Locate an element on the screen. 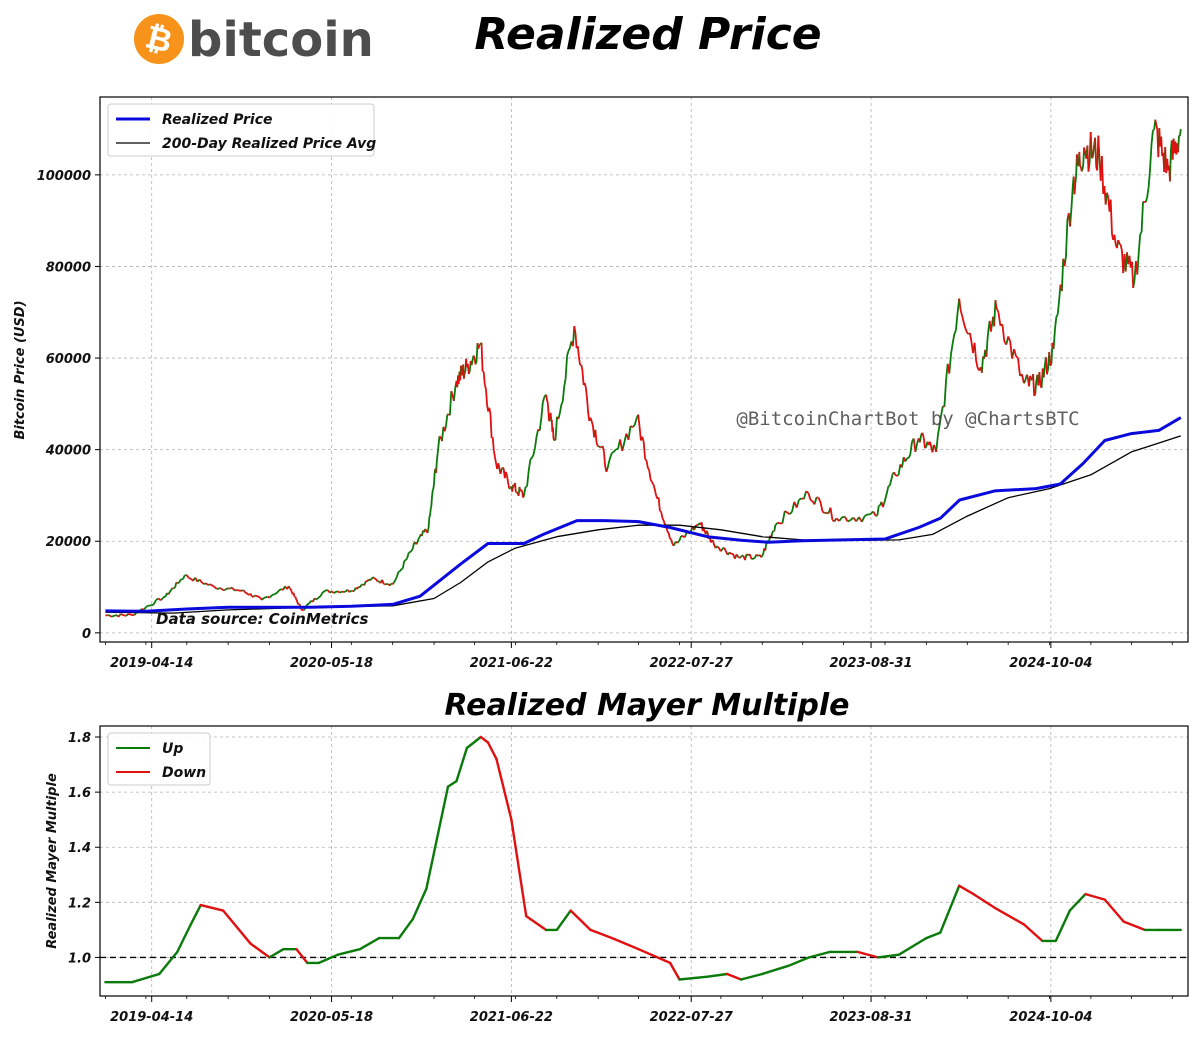 This screenshot has width=1200, height=1041. bottom-y-axis: 1.0 1.2 1.4 1.6 1.8 is located at coordinates (84, 848).